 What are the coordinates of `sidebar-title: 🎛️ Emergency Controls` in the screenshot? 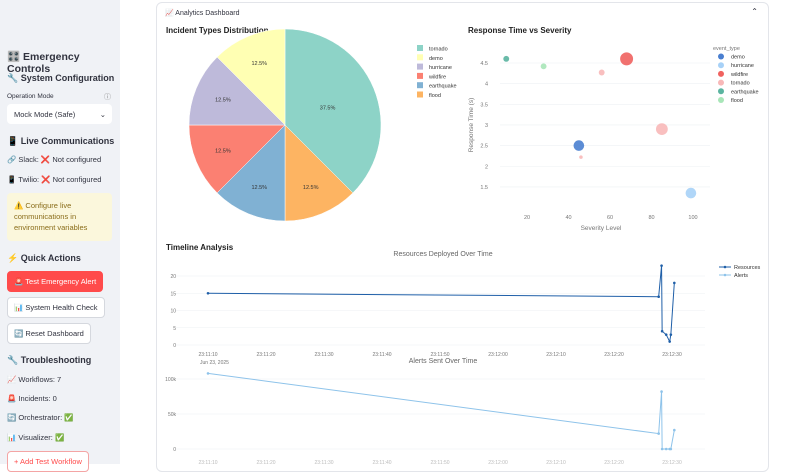 It's located at (43, 63).